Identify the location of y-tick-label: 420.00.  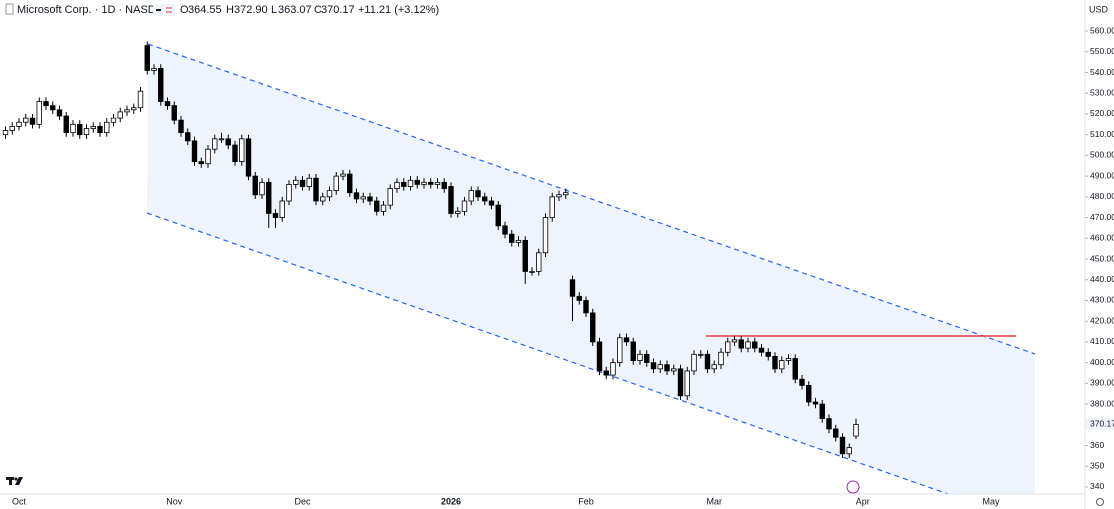
(1102, 320).